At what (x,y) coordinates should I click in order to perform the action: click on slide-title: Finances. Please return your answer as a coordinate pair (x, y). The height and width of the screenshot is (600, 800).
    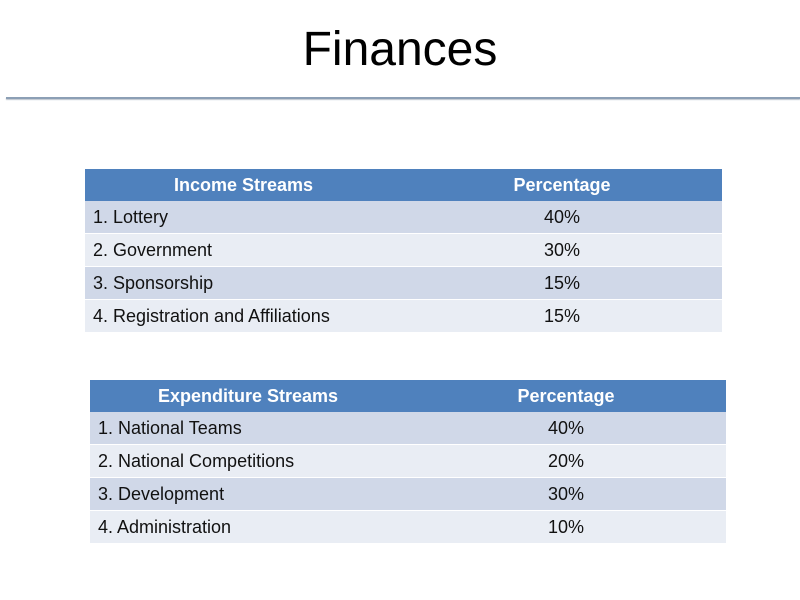
    Looking at the image, I should click on (400, 49).